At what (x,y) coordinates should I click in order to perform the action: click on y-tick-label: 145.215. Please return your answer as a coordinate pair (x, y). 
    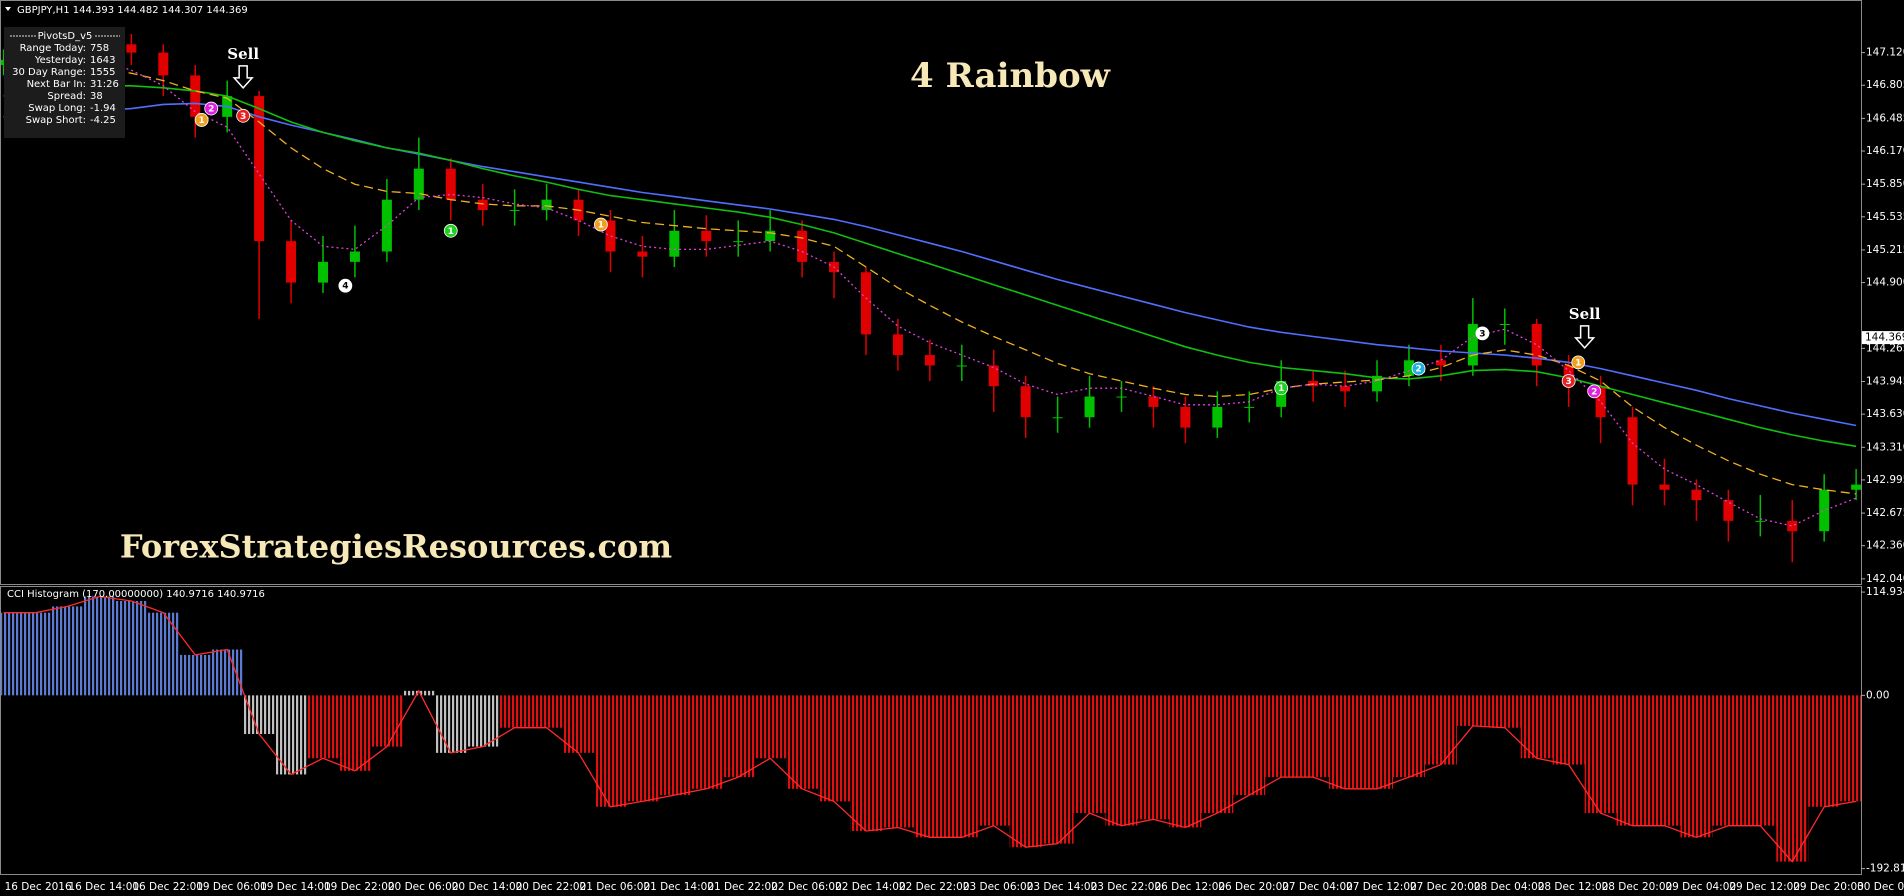
    Looking at the image, I should click on (1885, 250).